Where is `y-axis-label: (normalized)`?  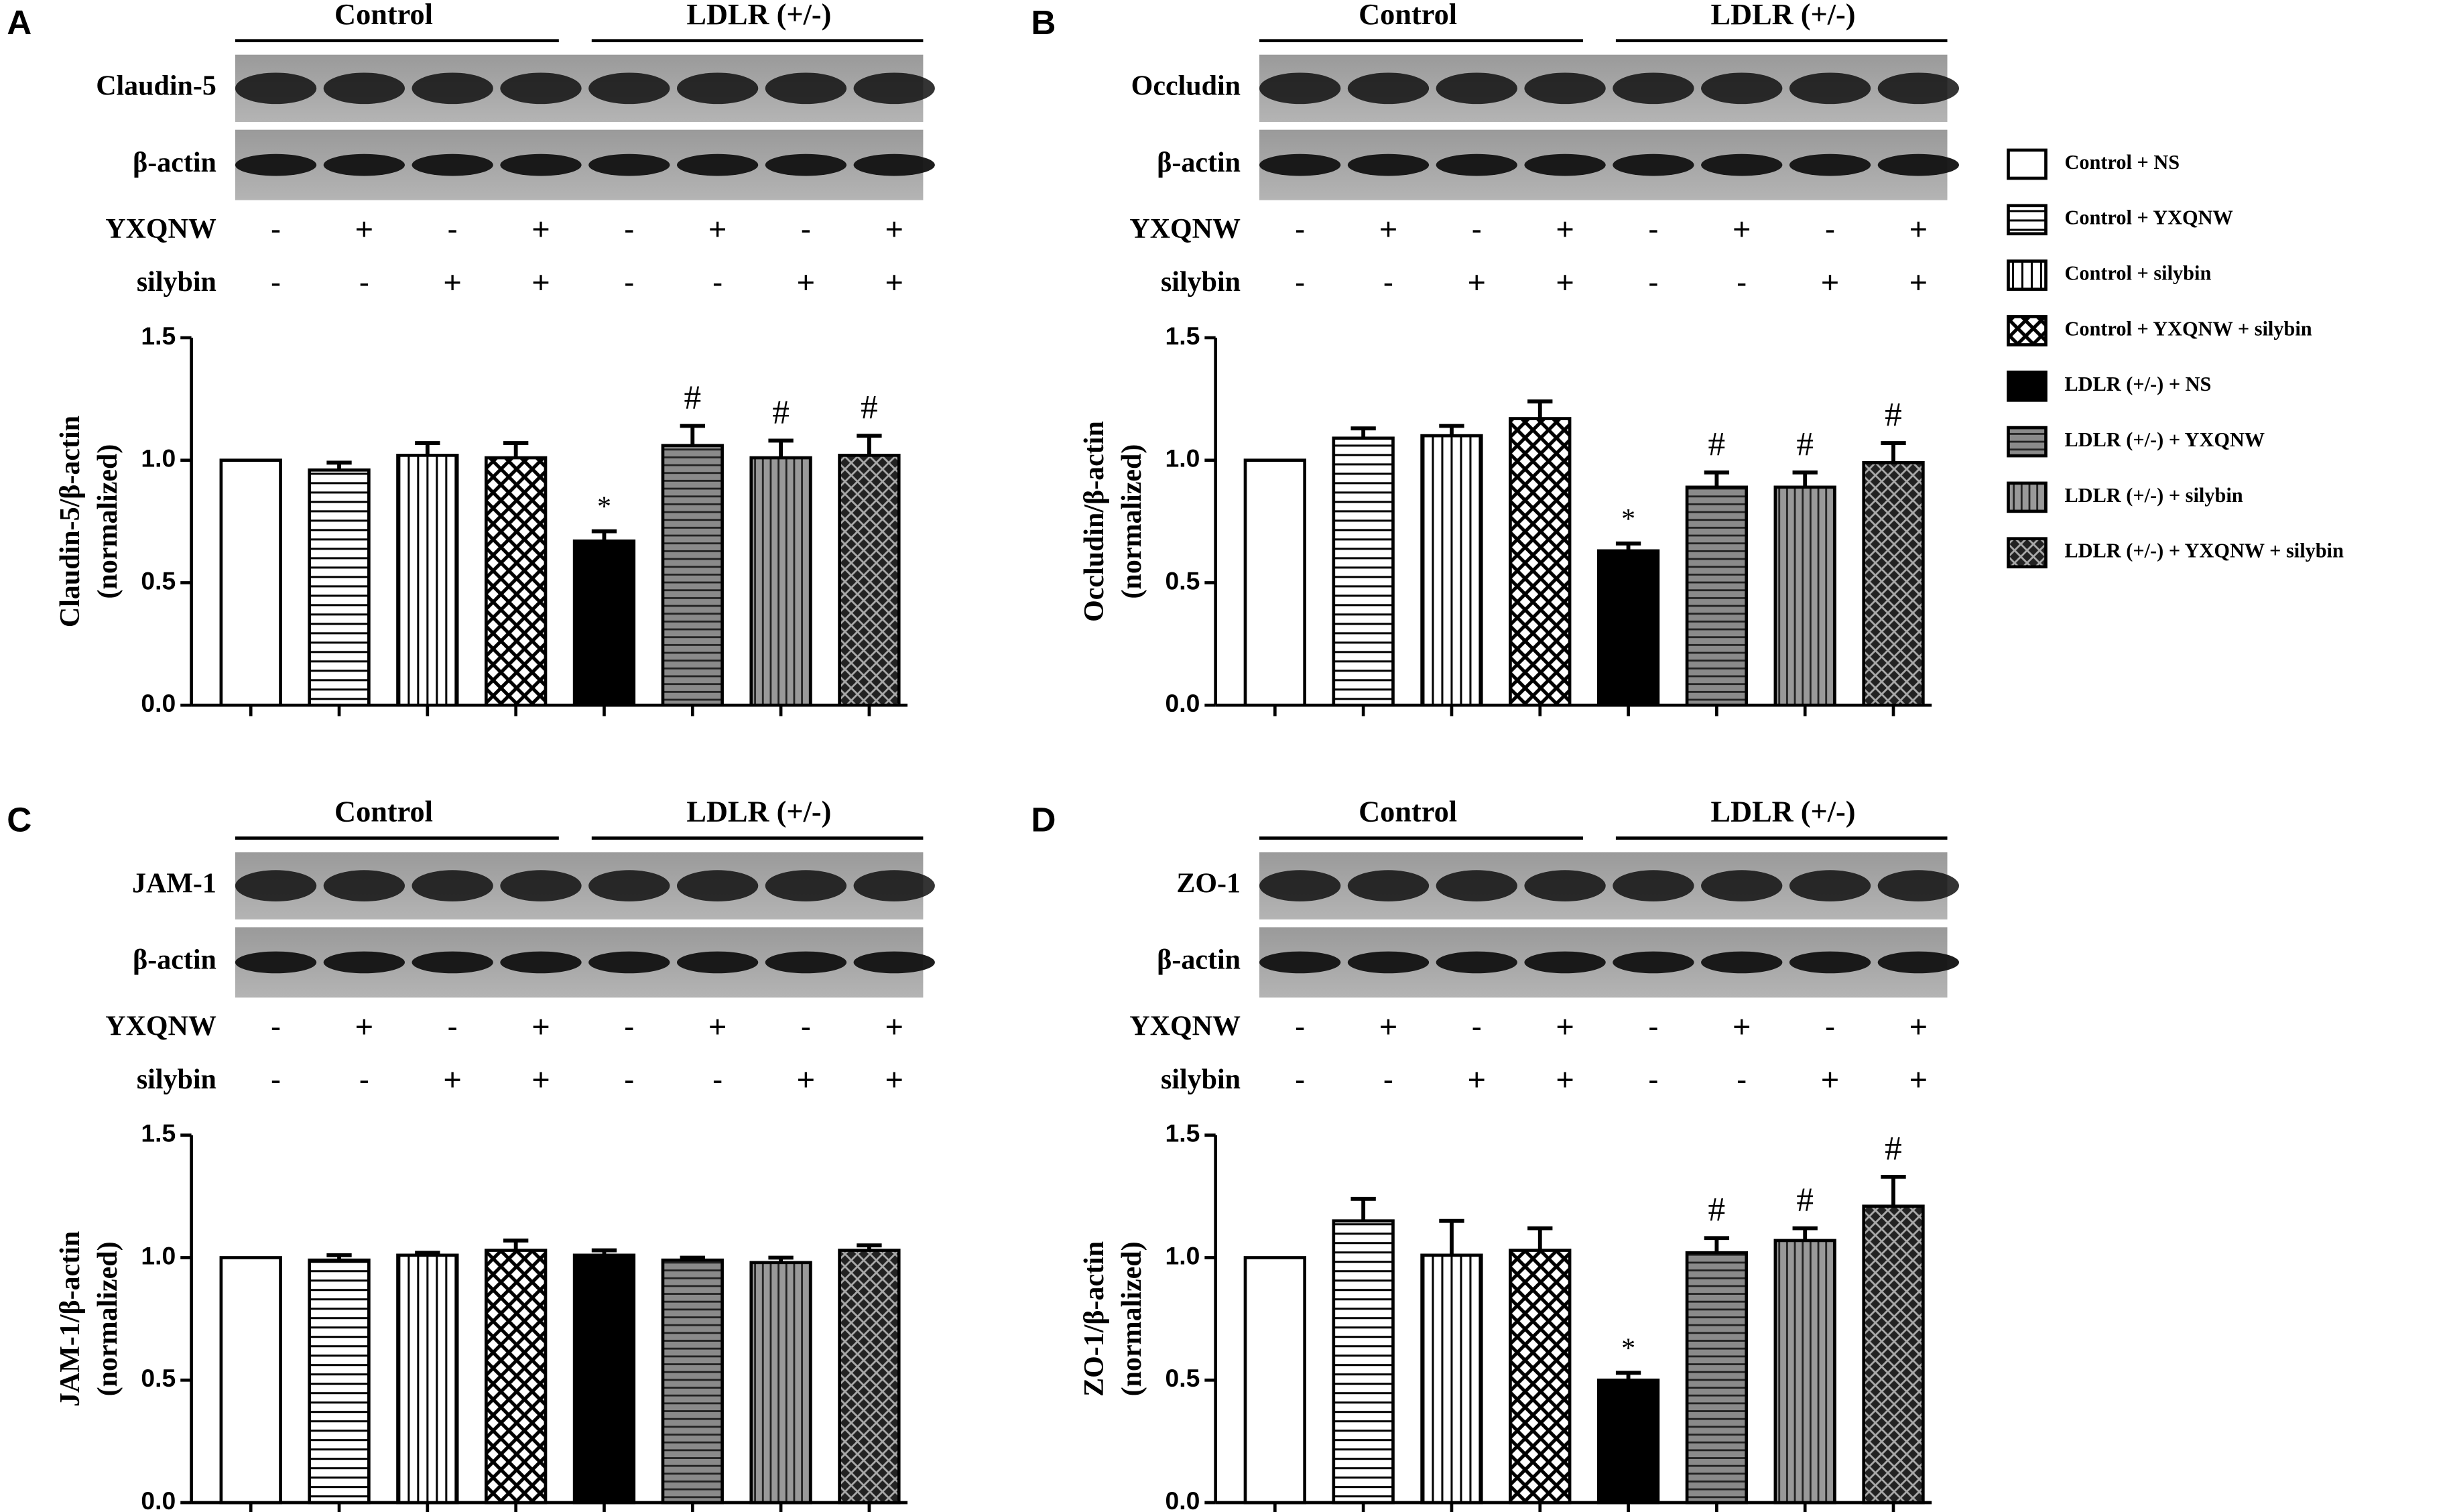
y-axis-label: (normalized) is located at coordinates (107, 521).